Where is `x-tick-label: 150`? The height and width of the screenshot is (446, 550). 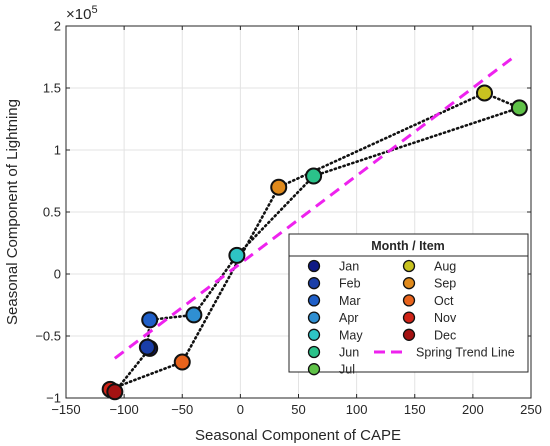
x-tick-label: 150 is located at coordinates (415, 409).